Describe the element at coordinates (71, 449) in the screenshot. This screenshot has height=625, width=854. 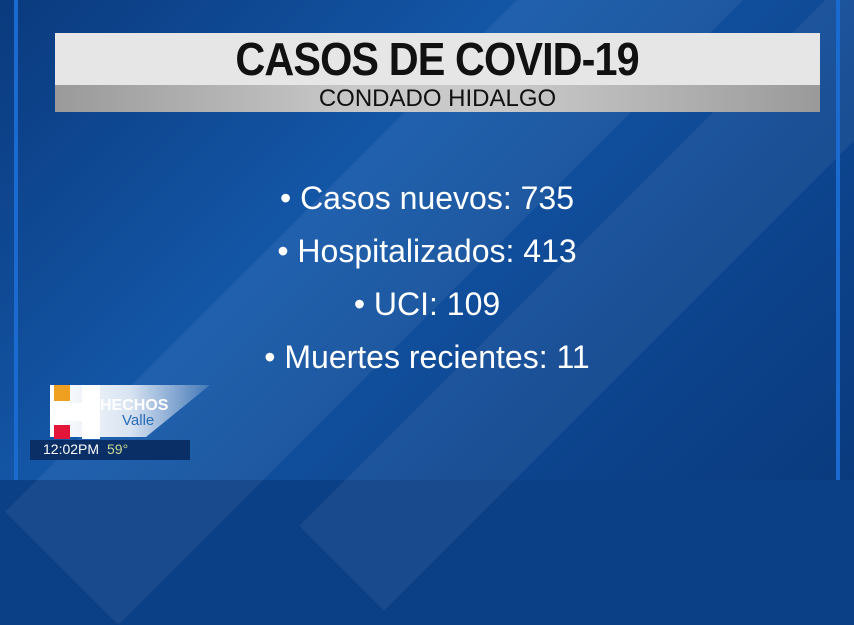
I see `clock: 12:02PM` at that location.